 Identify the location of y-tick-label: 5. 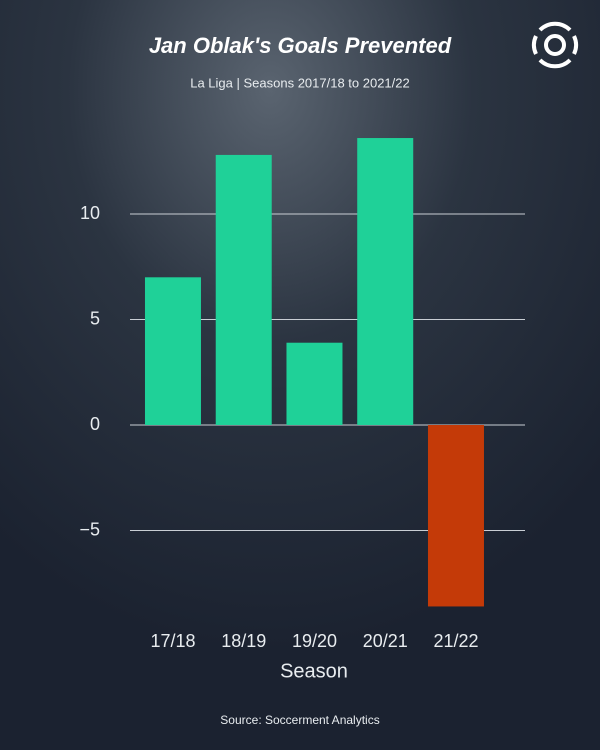
(95, 318).